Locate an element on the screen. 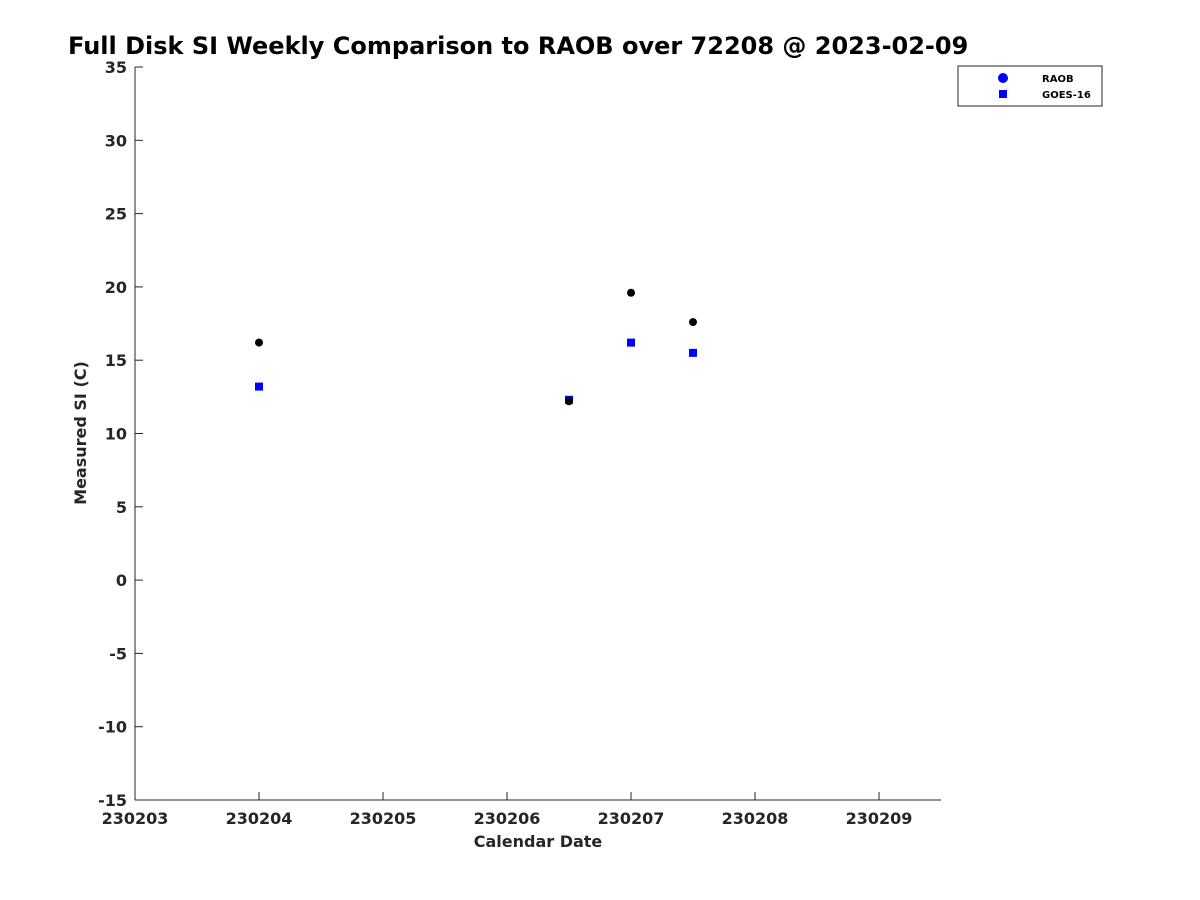 This screenshot has width=1200, height=900. legend: RAOB GOES-16 is located at coordinates (1030, 86).